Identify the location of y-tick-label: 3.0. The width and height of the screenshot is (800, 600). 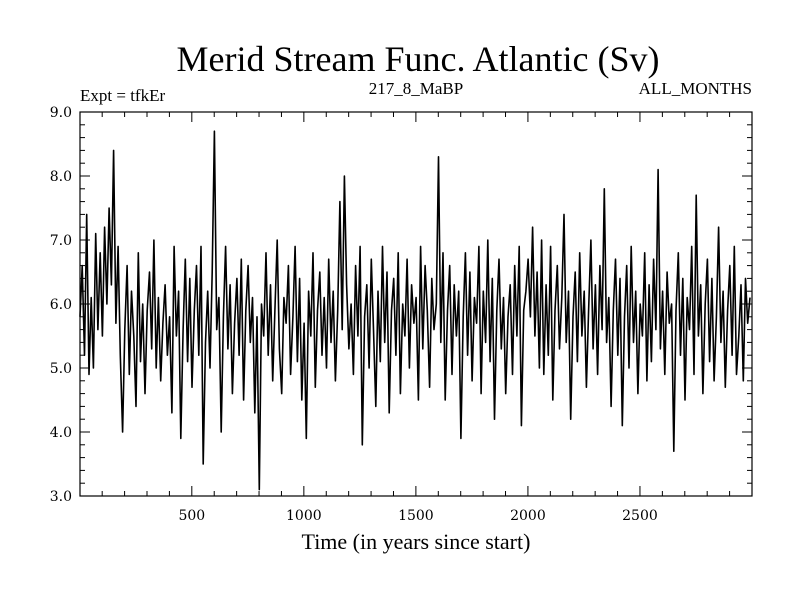
(61, 497).